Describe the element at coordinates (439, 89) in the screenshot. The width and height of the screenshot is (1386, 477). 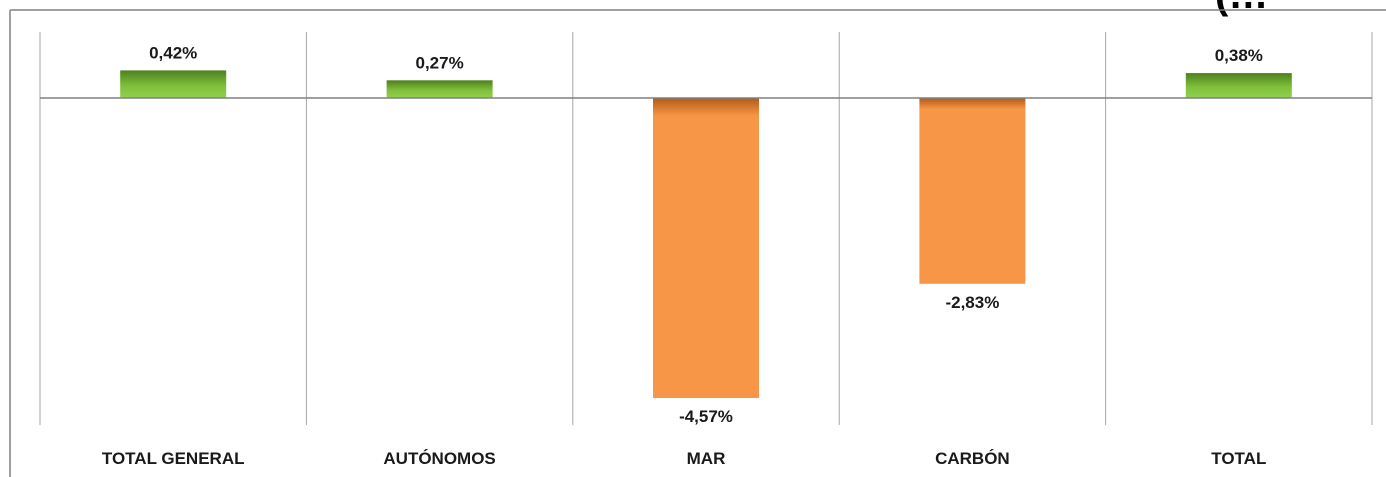
I see `bar-autonomos` at that location.